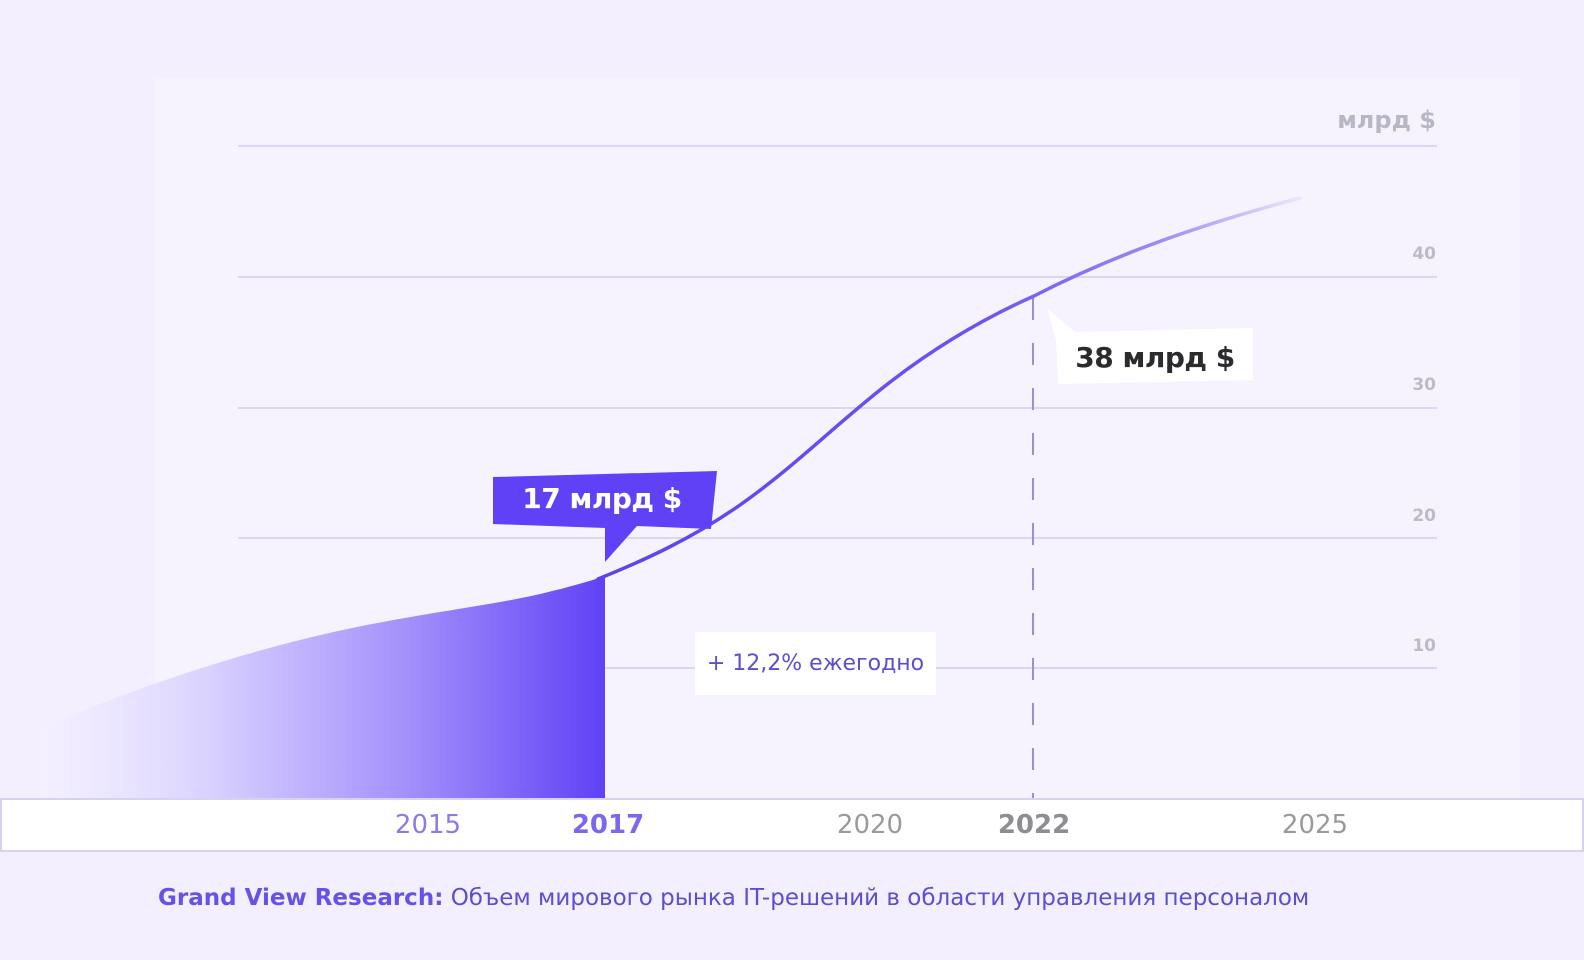 The image size is (1584, 960). Describe the element at coordinates (1424, 516) in the screenshot. I see `y-tick-20: 20` at that location.